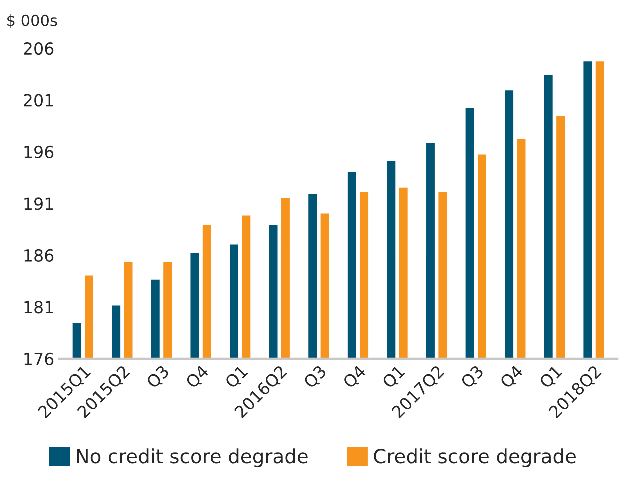 This screenshot has width=627, height=485. Describe the element at coordinates (475, 458) in the screenshot. I see `legend-label: Credit score degrade` at that location.